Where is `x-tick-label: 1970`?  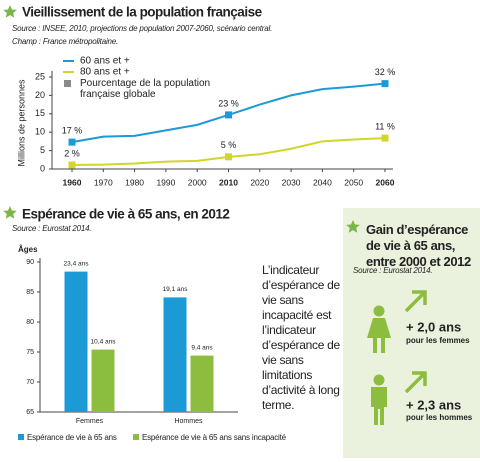
x-tick-label: 1970 is located at coordinates (103, 182).